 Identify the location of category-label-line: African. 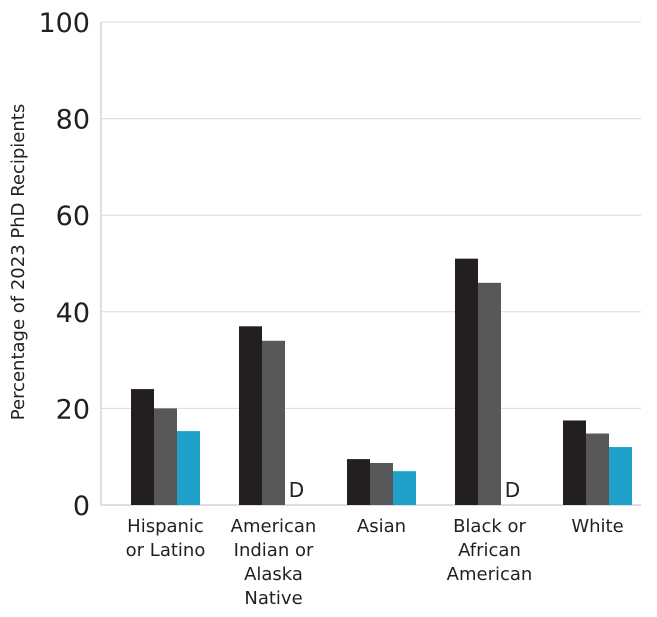
(489, 550).